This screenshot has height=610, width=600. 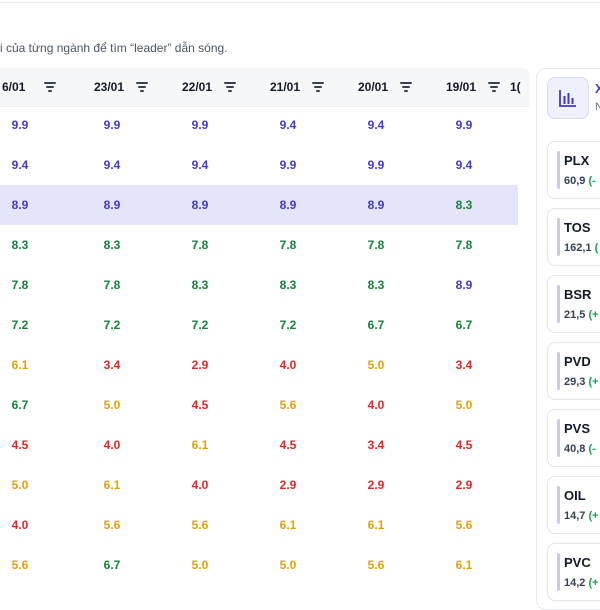 I want to click on column-header: 19/01, so click(x=461, y=87).